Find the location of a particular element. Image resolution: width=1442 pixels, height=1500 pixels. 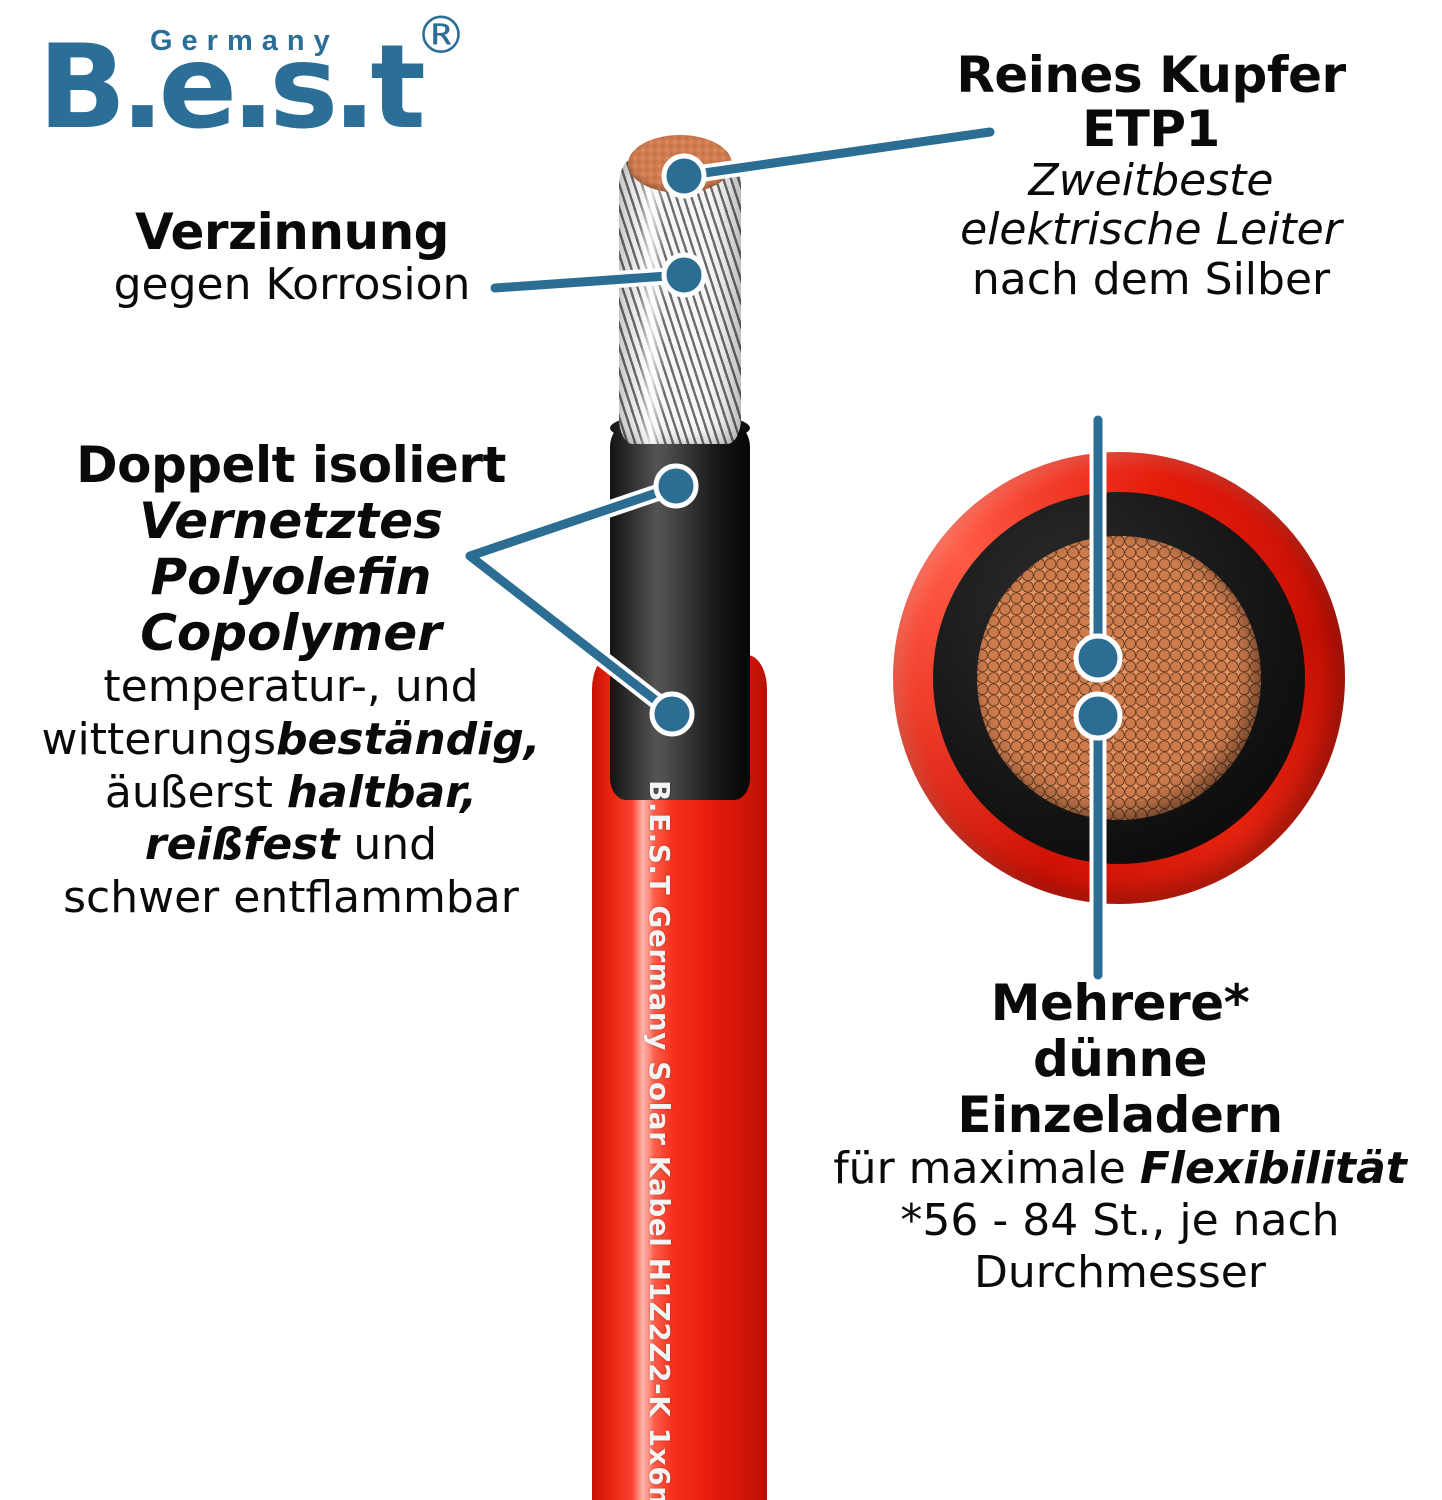

registered-trademark-icon: ® is located at coordinates (441, 36).